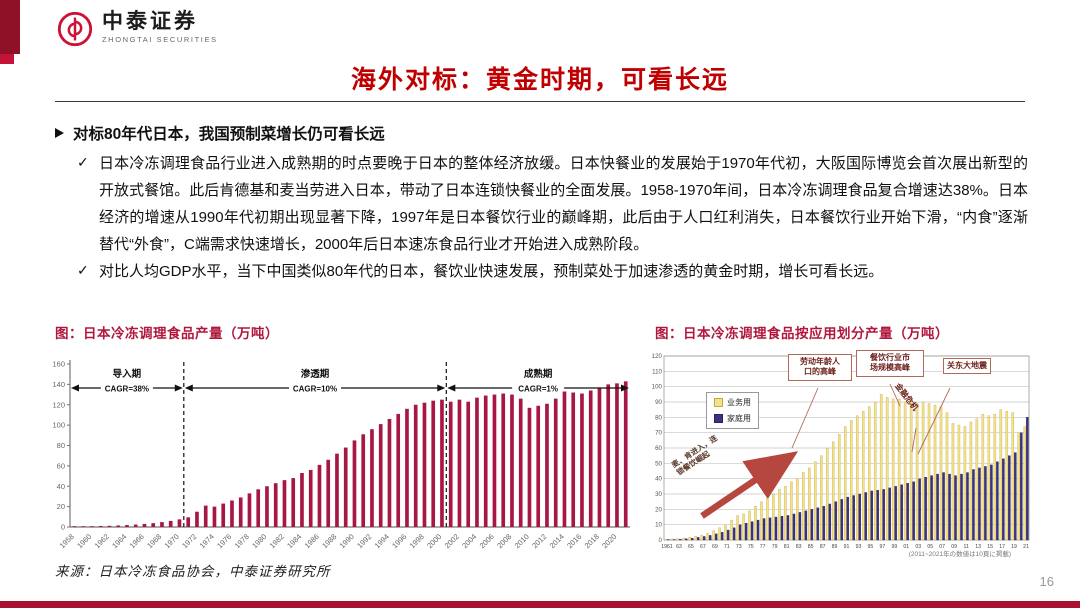 This screenshot has height=608, width=1080. Describe the element at coordinates (751, 547) in the screenshot. I see `svg-text: 75` at that location.